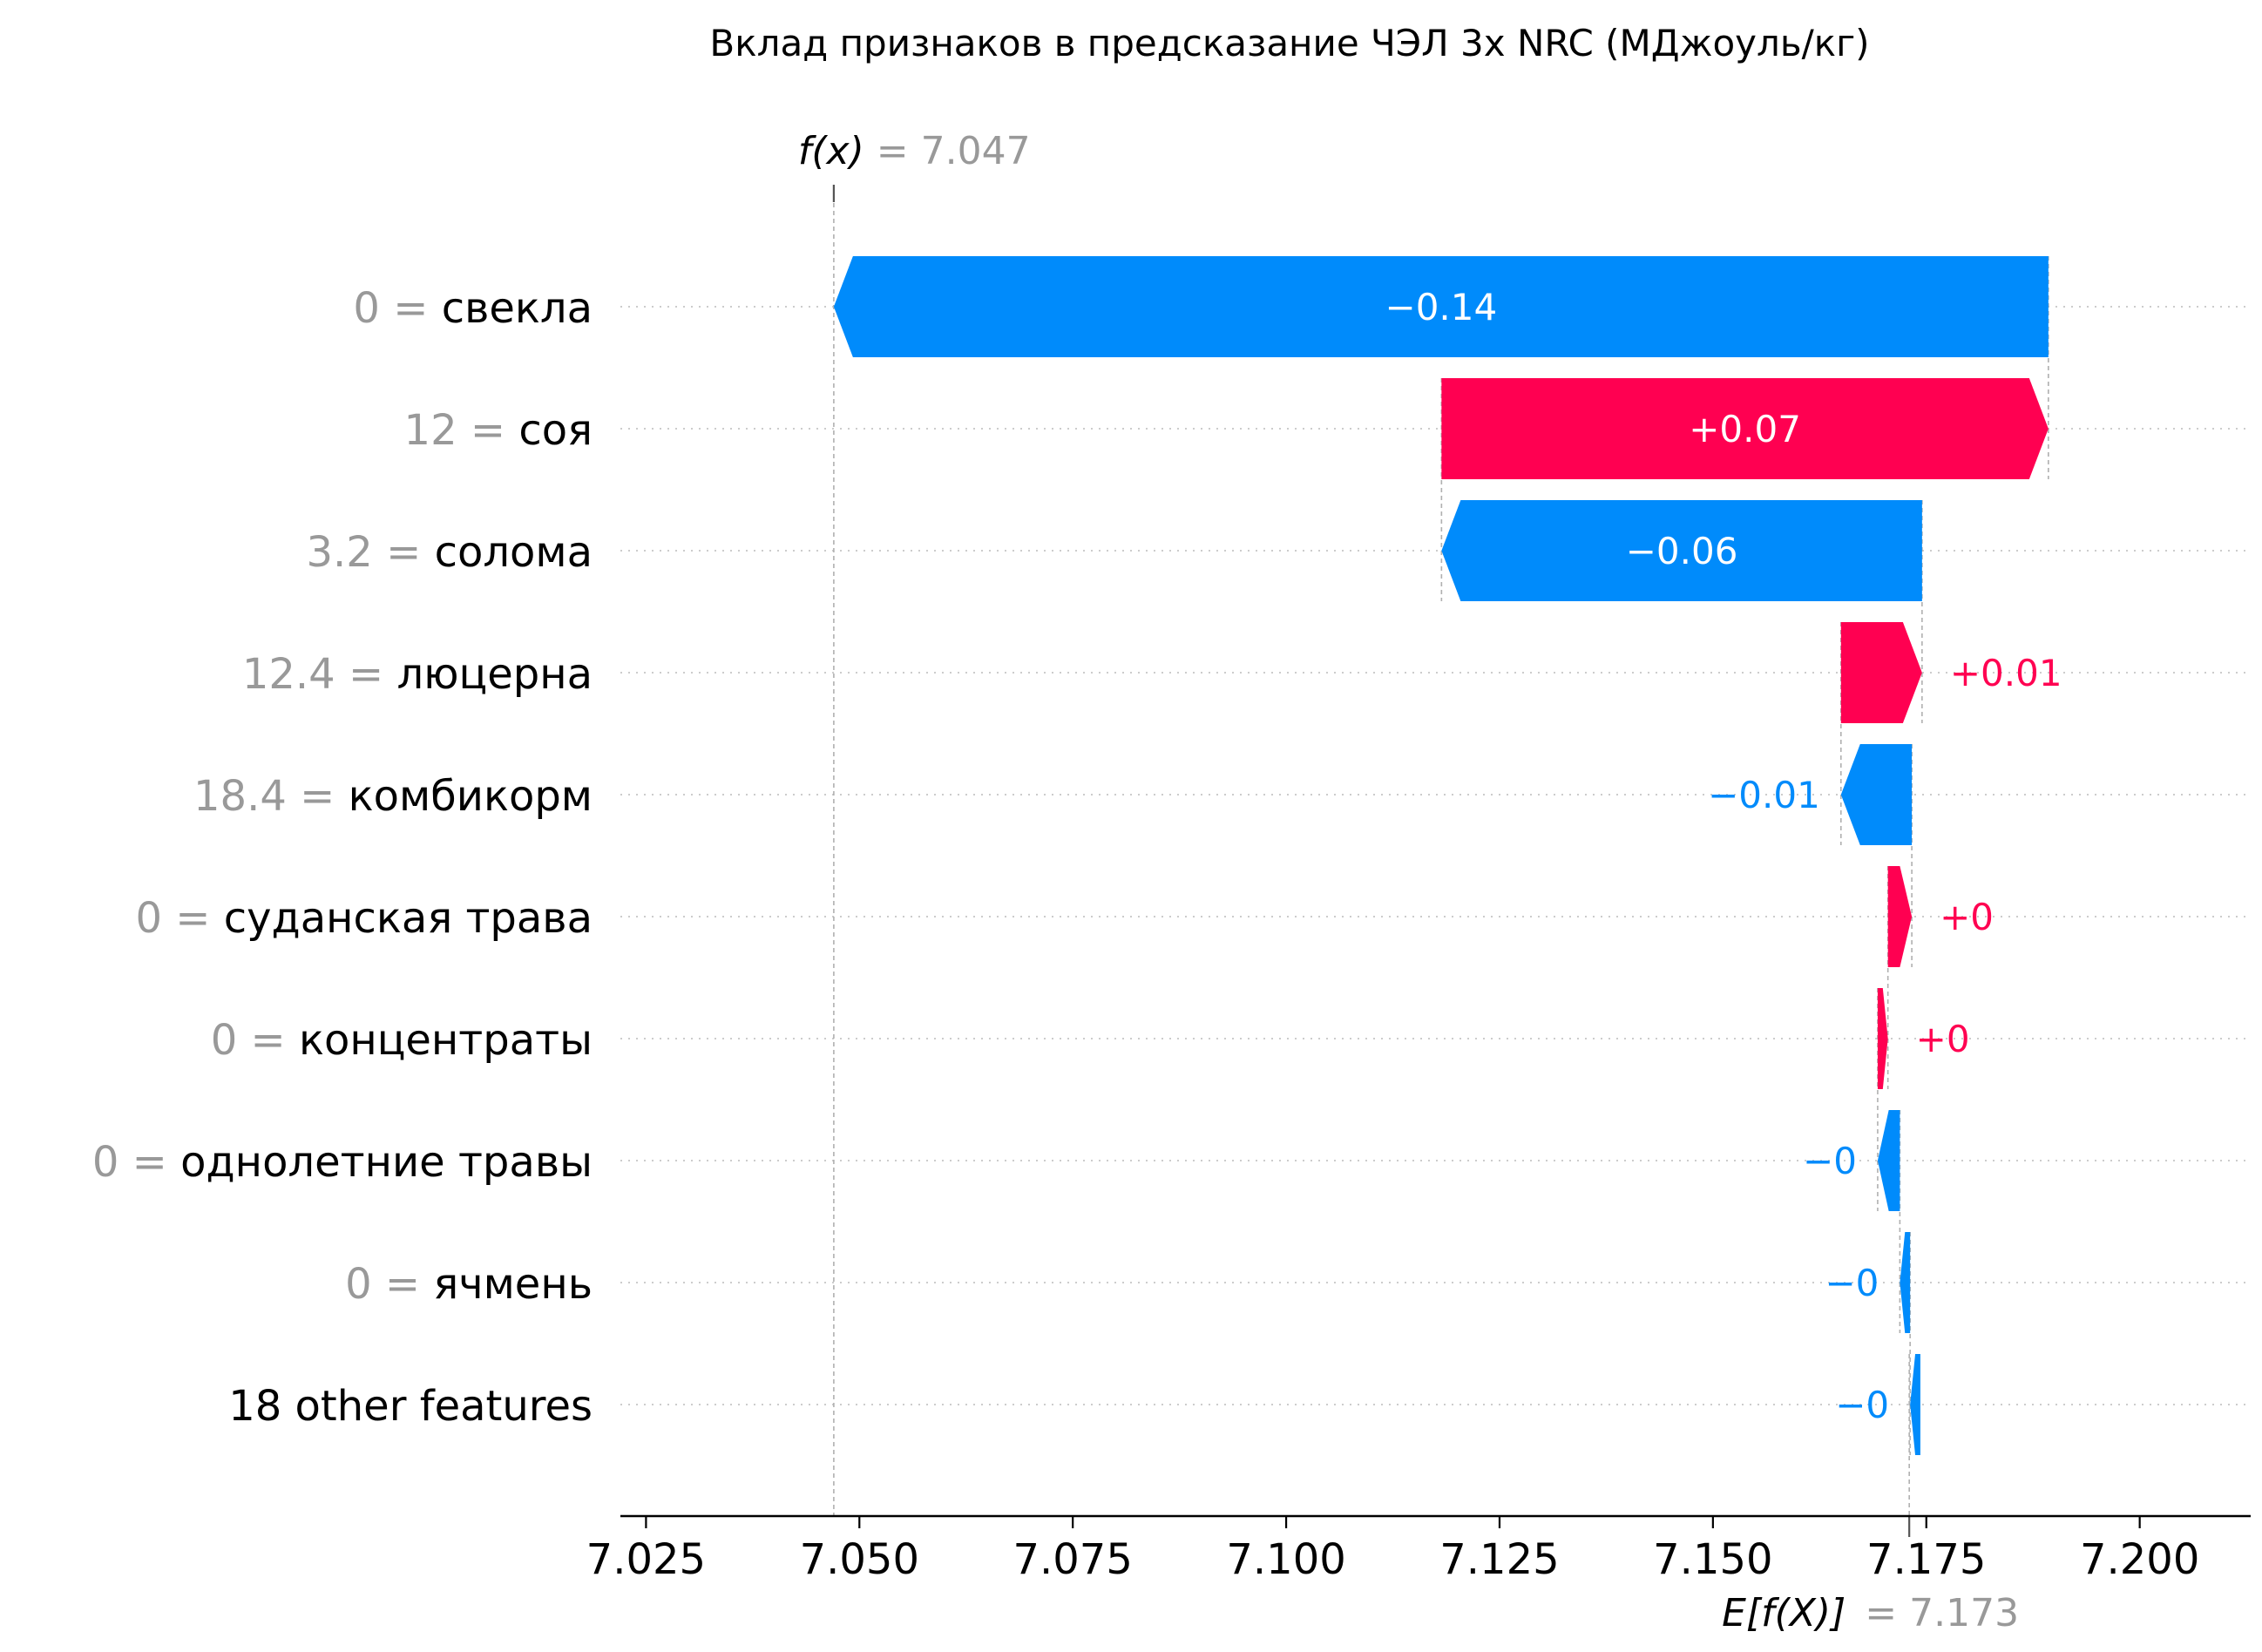  I want to click on feature-label: 18.4 = комбикорм, so click(393, 796).